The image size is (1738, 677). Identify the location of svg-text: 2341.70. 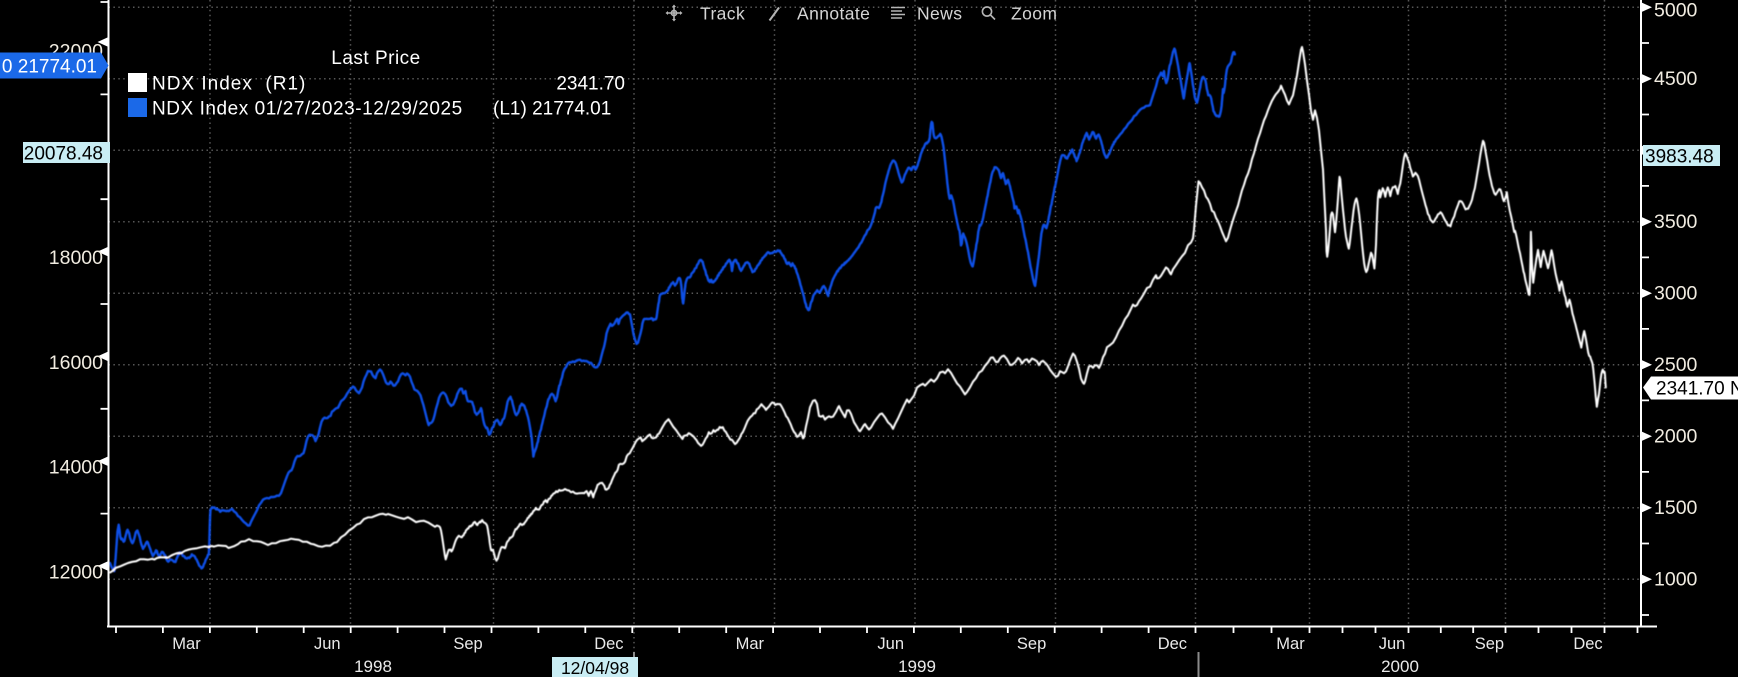
(590, 84).